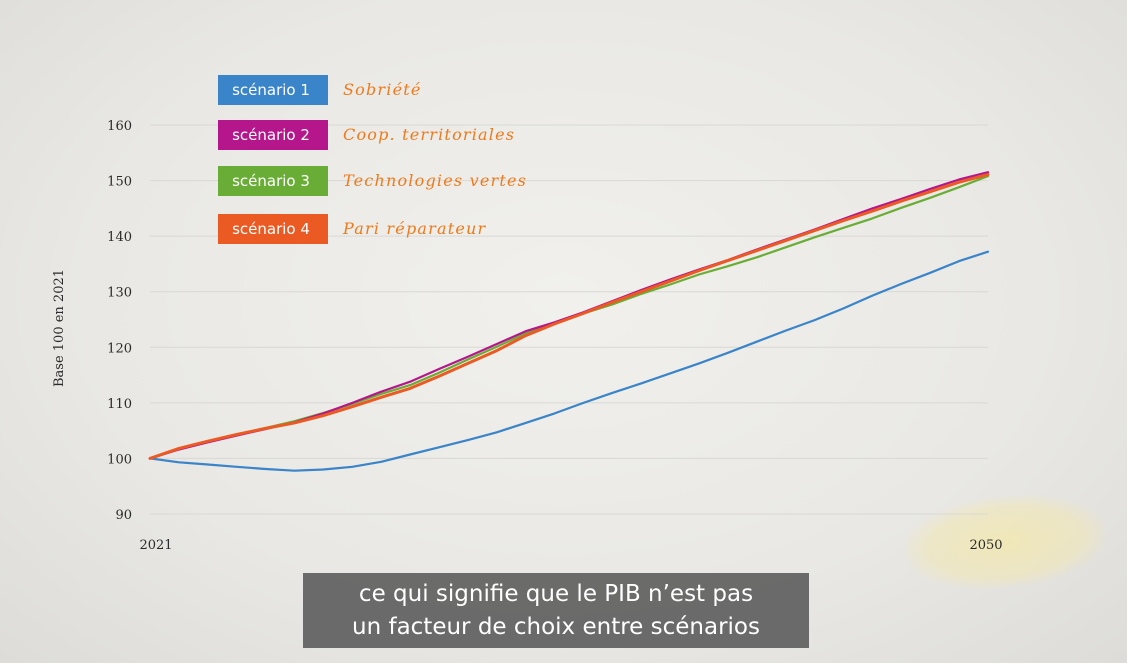  What do you see at coordinates (155, 545) in the screenshot?
I see `x-tick-label: 2021` at bounding box center [155, 545].